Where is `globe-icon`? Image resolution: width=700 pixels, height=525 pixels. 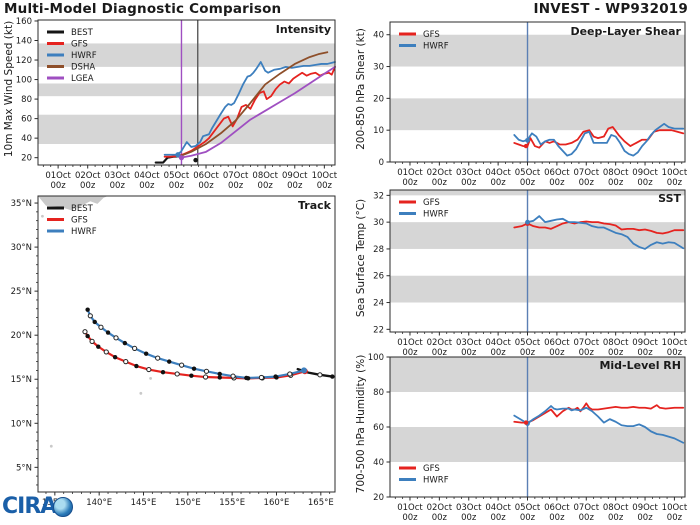 globe-icon is located at coordinates (63, 507).